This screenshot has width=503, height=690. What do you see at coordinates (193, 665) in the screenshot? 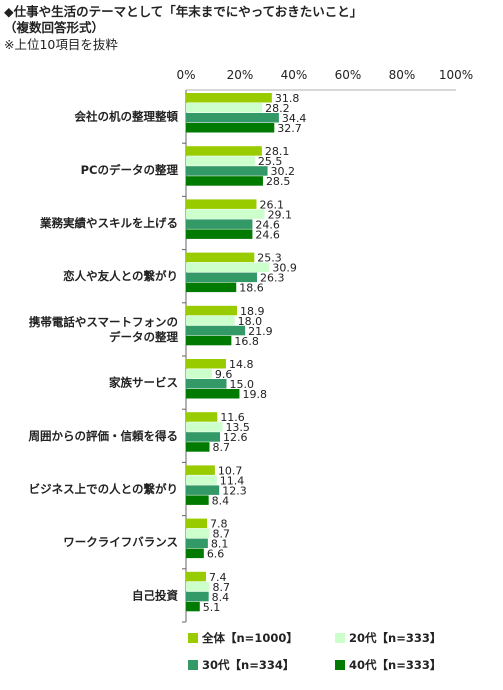
I see `legend-swatch-age30` at bounding box center [193, 665].